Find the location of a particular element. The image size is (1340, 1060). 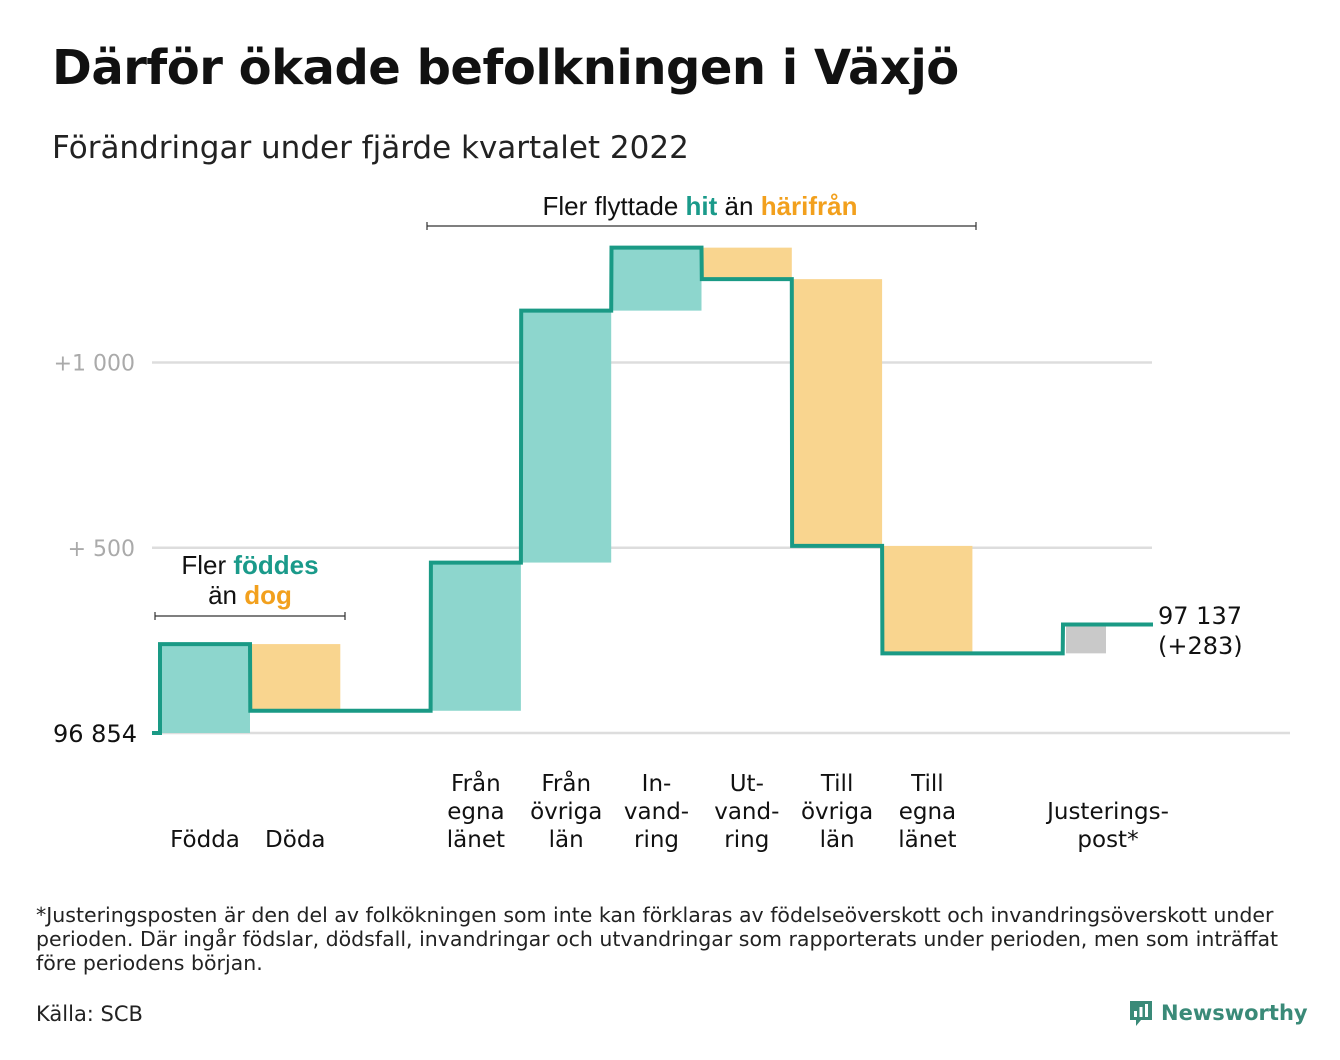

y-tick-labels: + 500 +1 000 is located at coordinates (94, 457).